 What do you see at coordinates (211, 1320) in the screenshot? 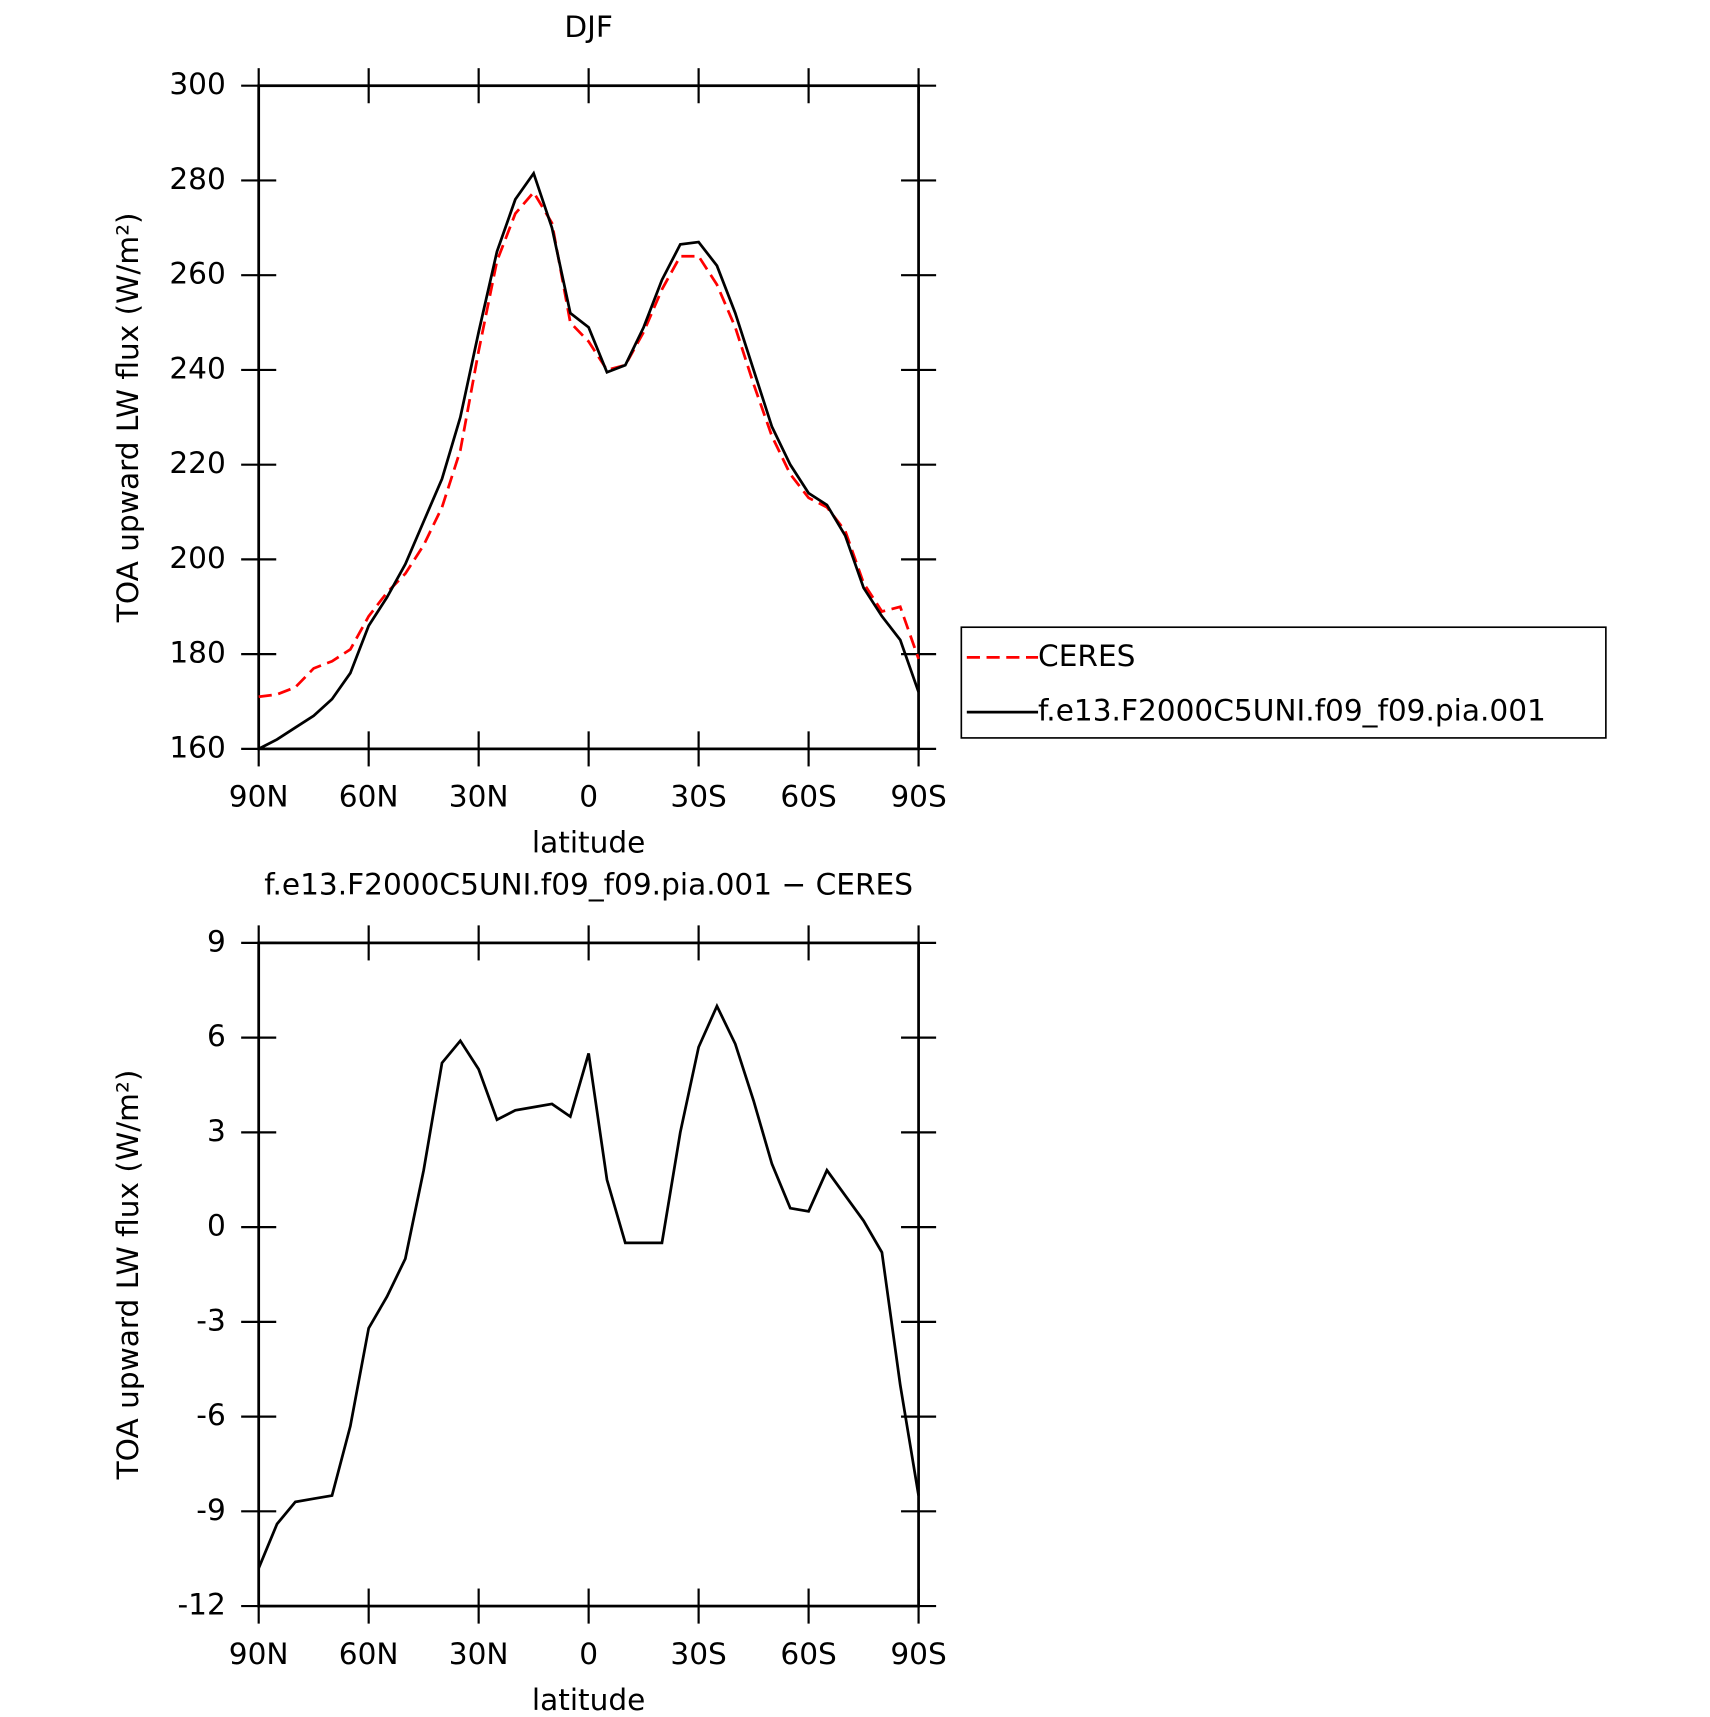
I see `y-tick-label: -3` at bounding box center [211, 1320].